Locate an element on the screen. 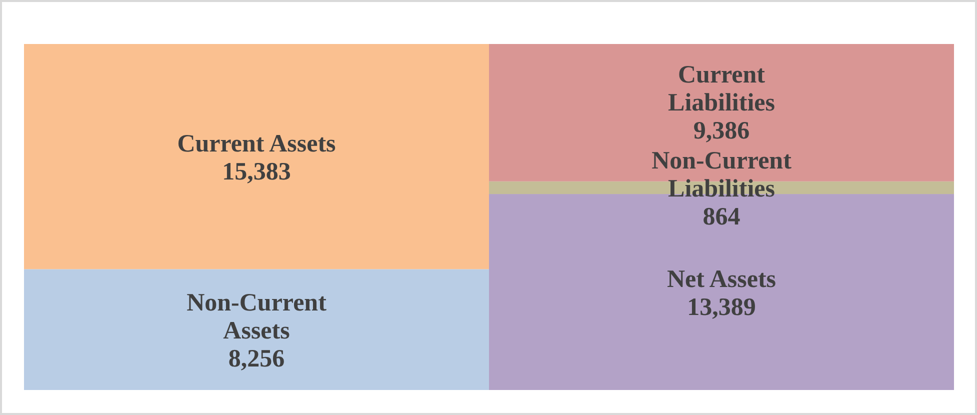 This screenshot has width=977, height=415. data-label: 13,389 is located at coordinates (721, 308).